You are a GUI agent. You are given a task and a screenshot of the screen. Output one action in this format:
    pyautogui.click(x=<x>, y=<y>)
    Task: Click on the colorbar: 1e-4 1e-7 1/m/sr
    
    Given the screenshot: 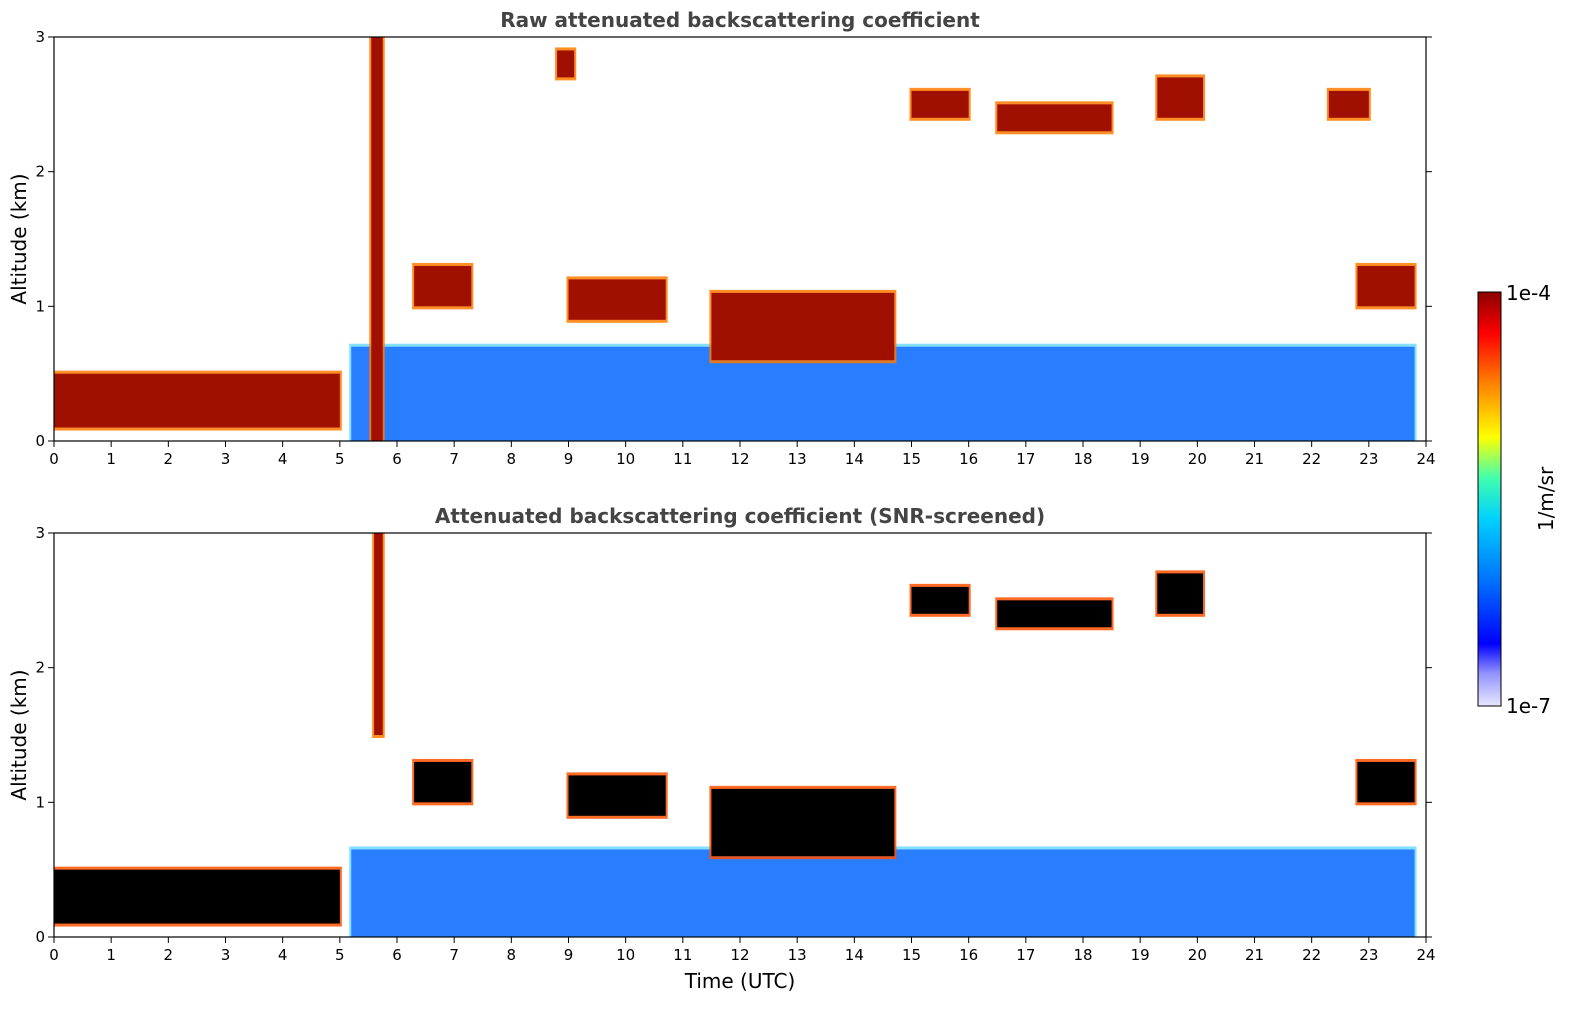 What is the action you would take?
    pyautogui.click(x=1517, y=499)
    